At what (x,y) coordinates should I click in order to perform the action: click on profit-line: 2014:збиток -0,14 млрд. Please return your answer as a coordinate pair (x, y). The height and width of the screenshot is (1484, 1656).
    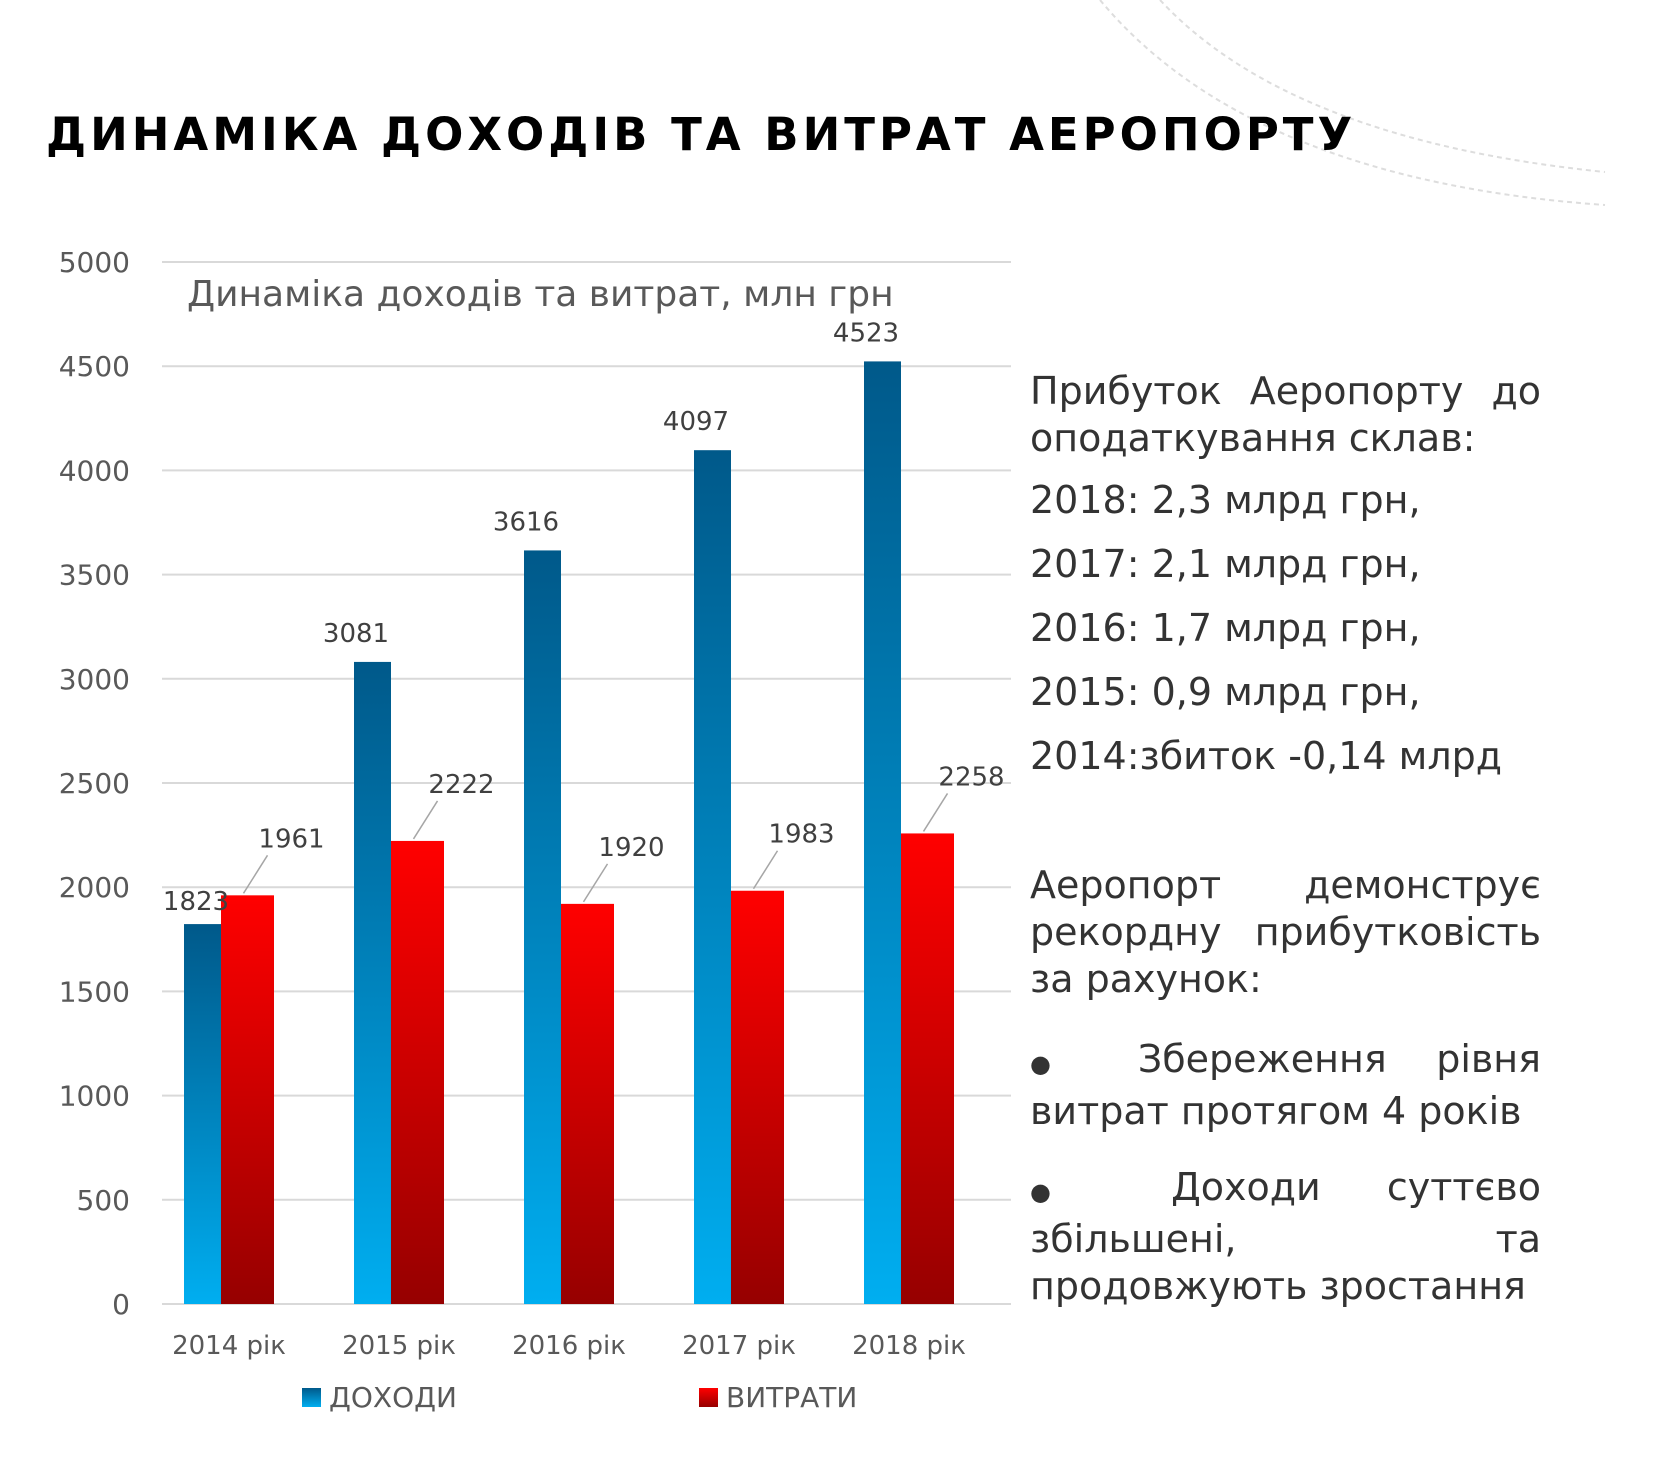
    Looking at the image, I should click on (1266, 756).